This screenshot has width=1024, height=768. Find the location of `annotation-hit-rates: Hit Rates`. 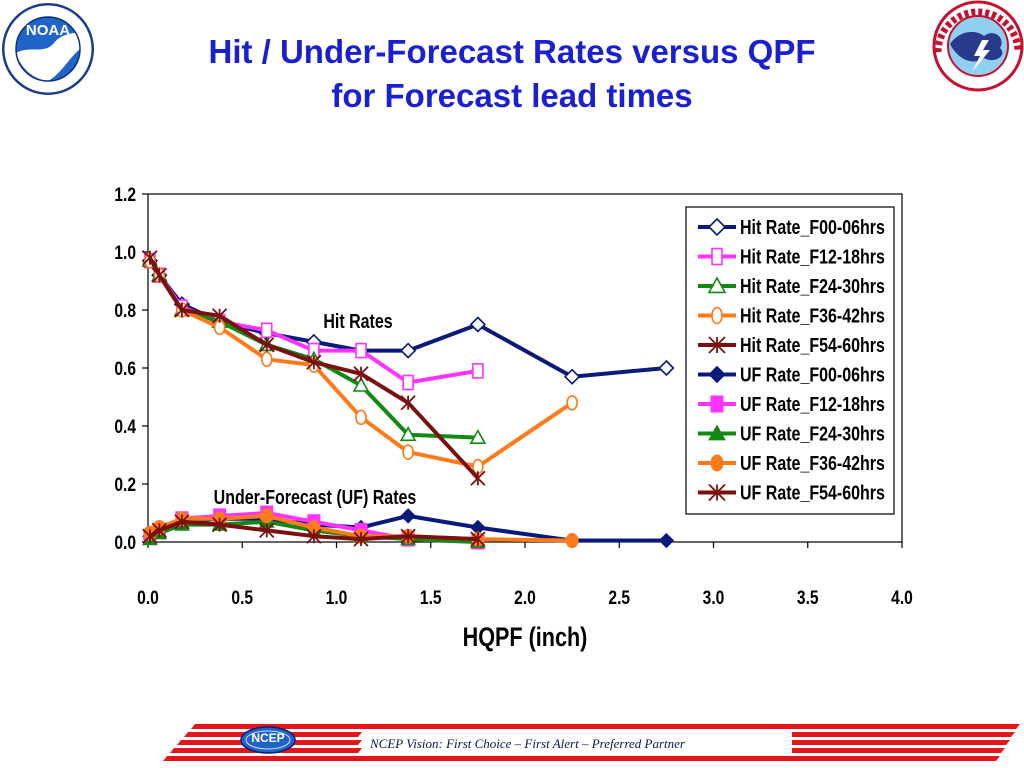

annotation-hit-rates: Hit Rates is located at coordinates (357, 321).